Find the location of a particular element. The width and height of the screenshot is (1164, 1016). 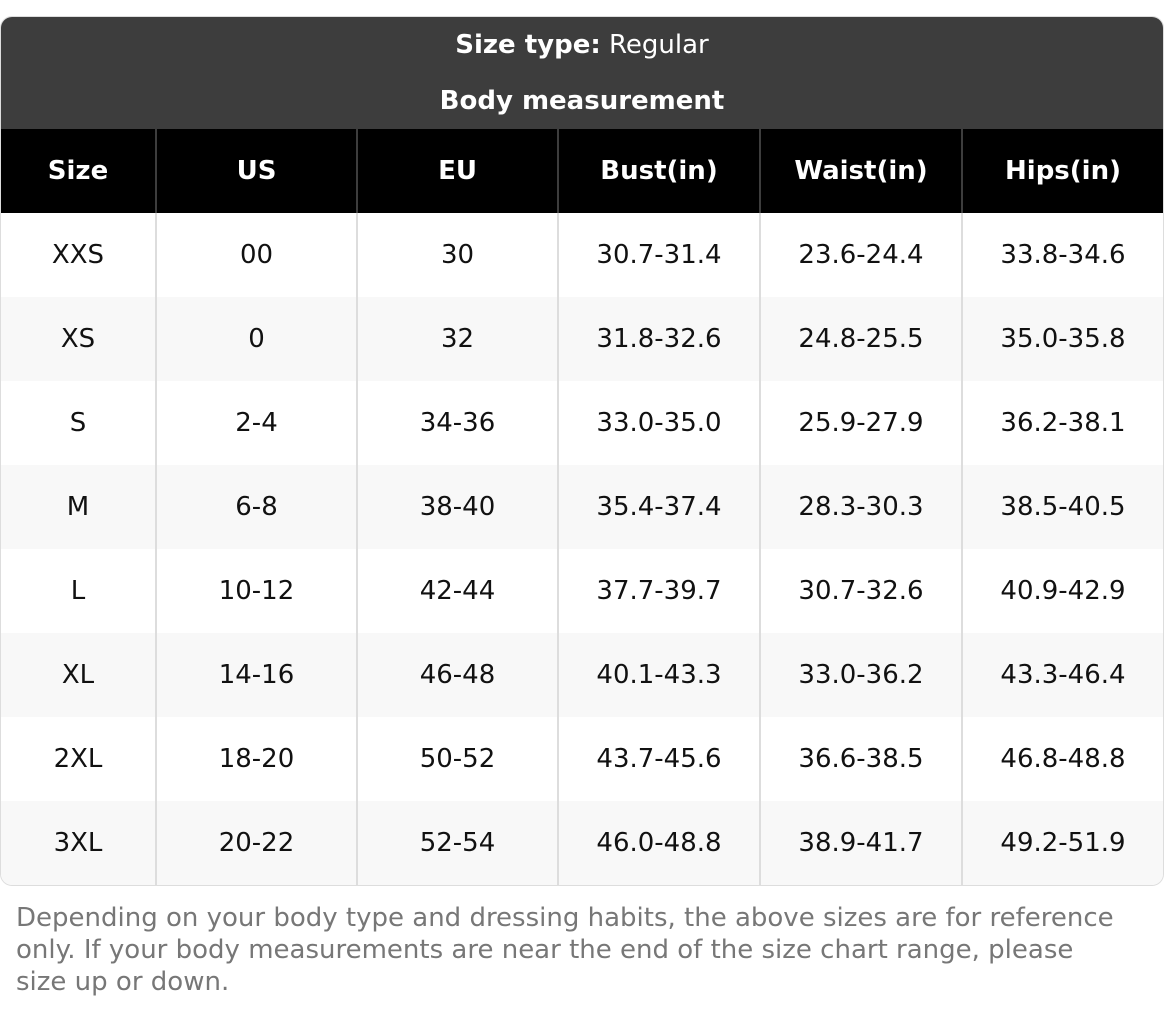

table-cell: 46-48 is located at coordinates (457, 675).